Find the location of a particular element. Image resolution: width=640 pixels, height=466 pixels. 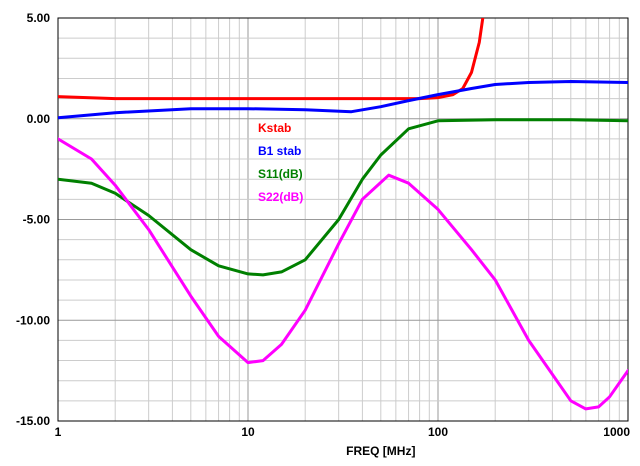

legend-entry: S11(dB) is located at coordinates (280, 174).